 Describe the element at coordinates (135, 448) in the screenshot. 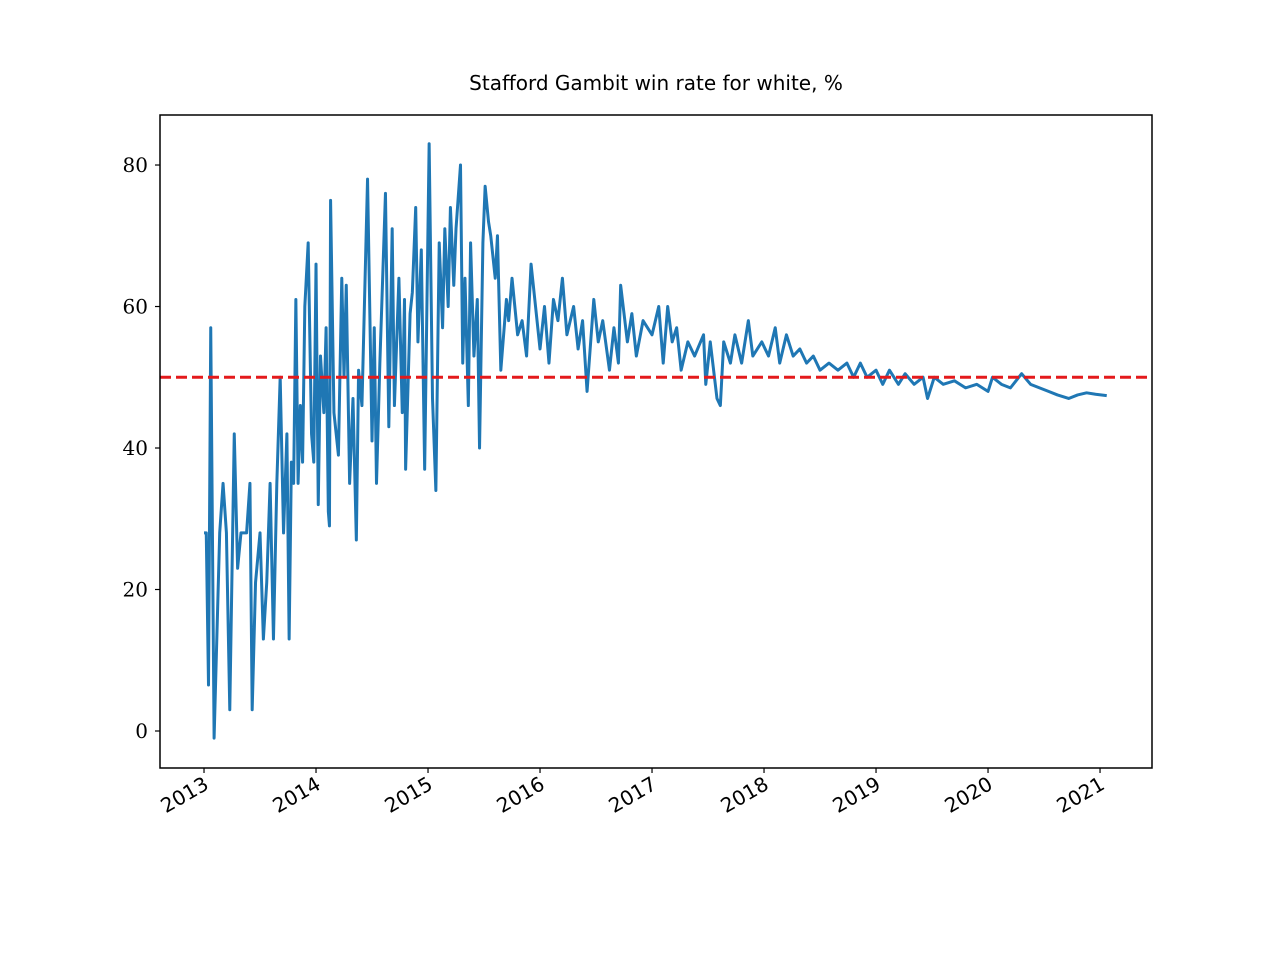

I see `y-tick-label: 40` at that location.